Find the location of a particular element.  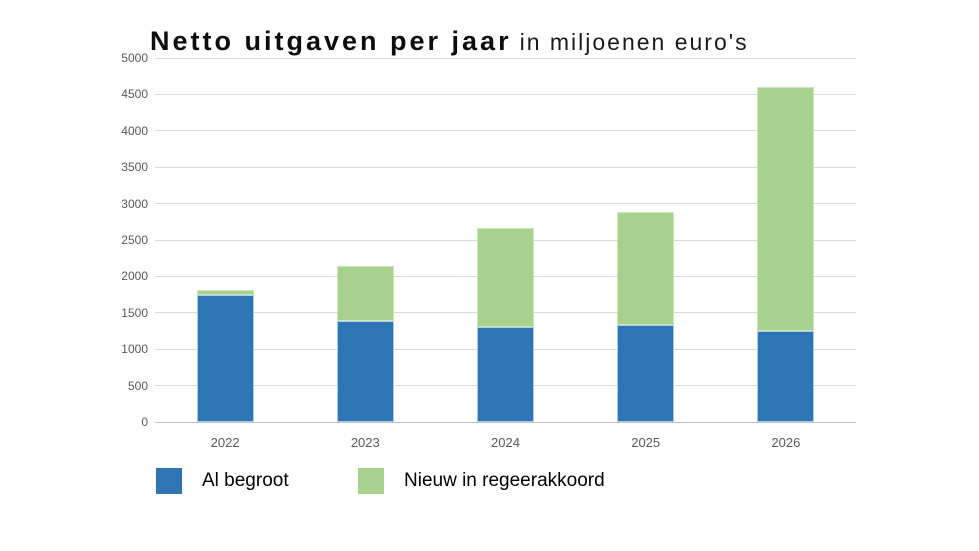

y-axis-tick-label: 2000 is located at coordinates (134, 276).